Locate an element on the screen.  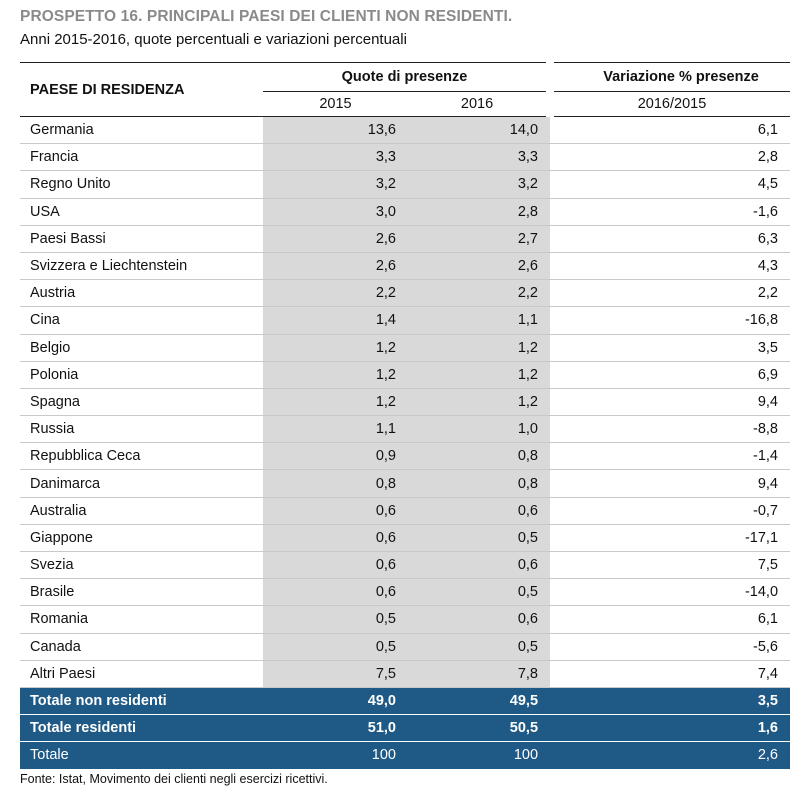
value-2015-cell: 0,5 is located at coordinates (335, 647).